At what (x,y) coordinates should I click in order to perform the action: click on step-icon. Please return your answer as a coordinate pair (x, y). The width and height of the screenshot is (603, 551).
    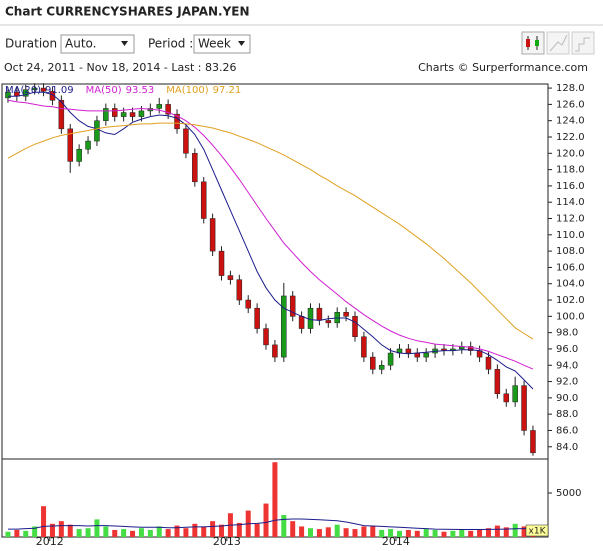
    Looking at the image, I should click on (583, 43).